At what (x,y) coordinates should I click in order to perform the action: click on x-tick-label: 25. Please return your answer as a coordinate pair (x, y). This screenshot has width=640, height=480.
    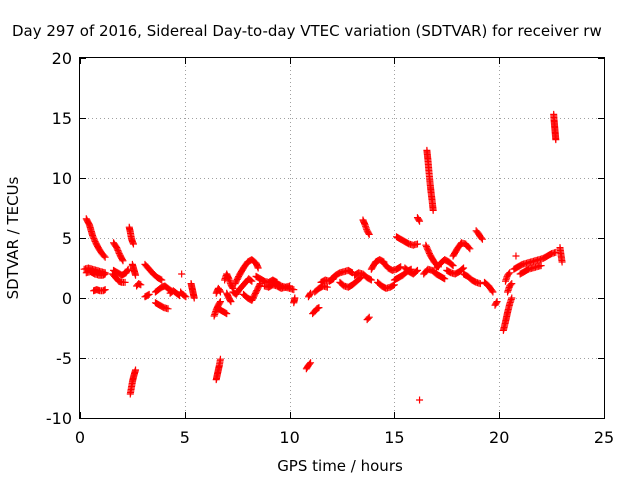
    Looking at the image, I should click on (604, 437).